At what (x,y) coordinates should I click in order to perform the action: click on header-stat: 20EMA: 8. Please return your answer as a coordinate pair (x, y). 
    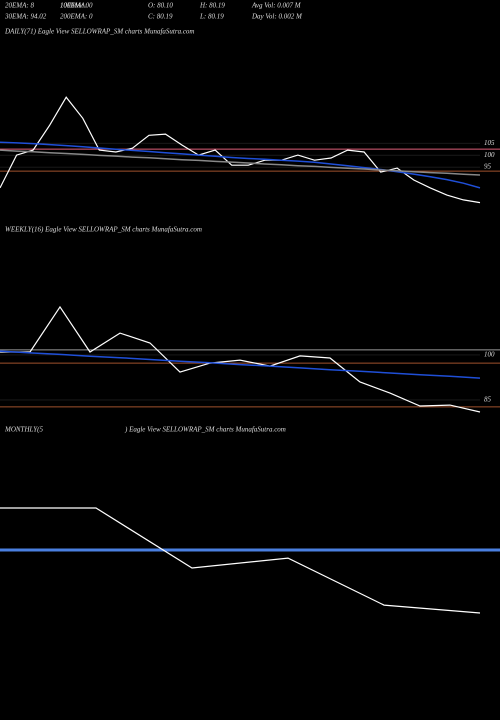
    Looking at the image, I should click on (19, 6).